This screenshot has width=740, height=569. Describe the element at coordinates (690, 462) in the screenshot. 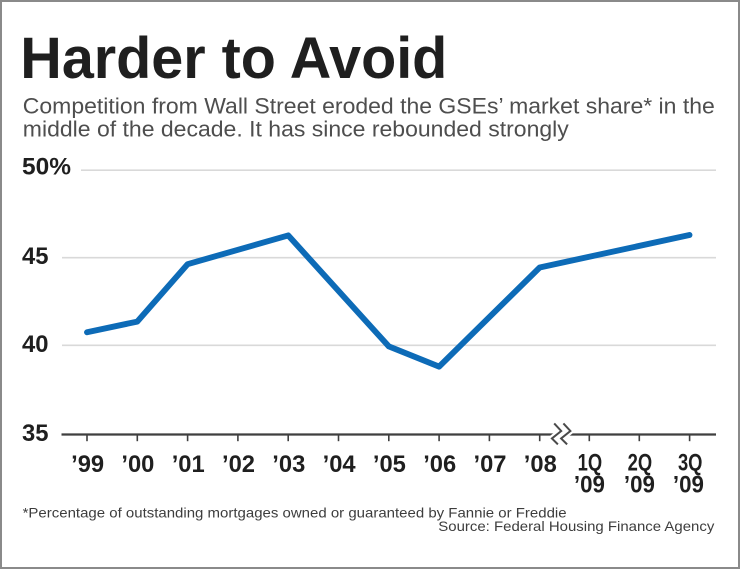

I see `svg-text: 3Q` at that location.